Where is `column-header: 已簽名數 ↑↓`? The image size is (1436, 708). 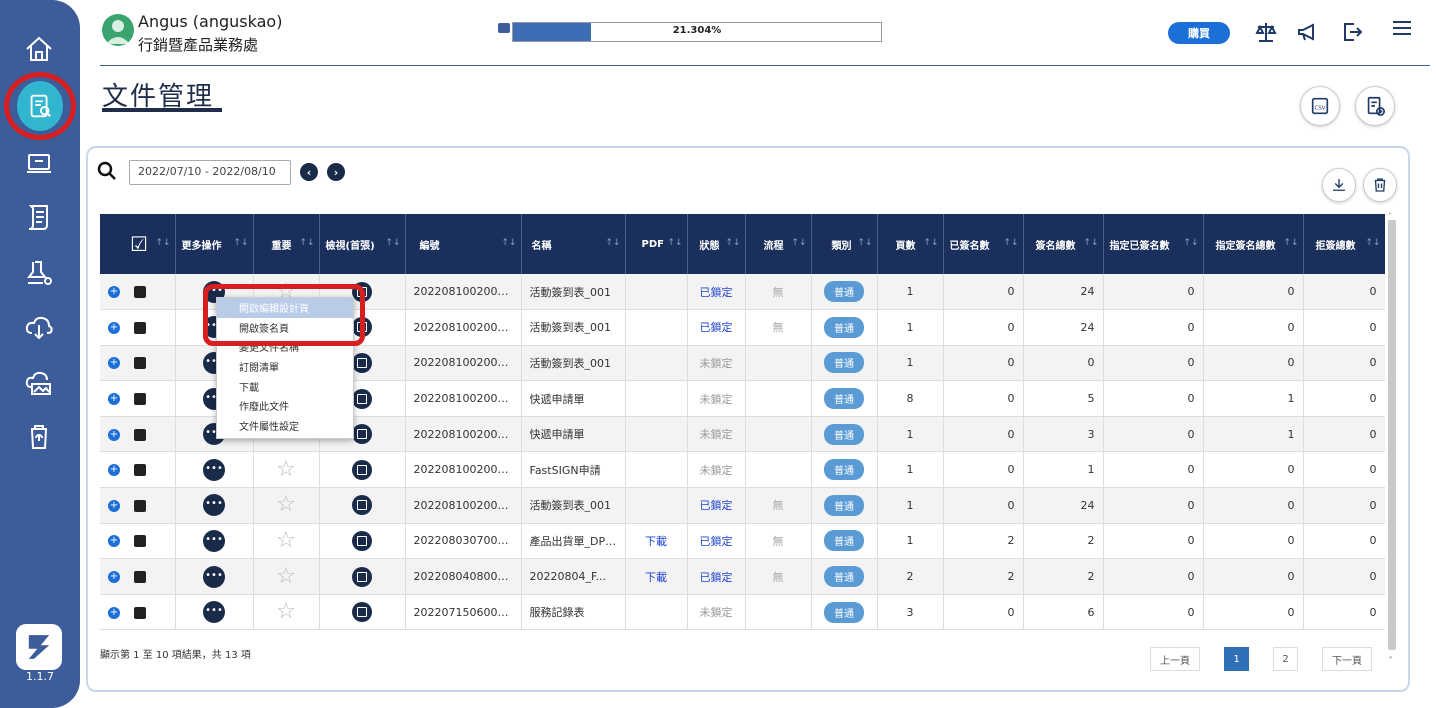 column-header: 已簽名數 ↑↓ is located at coordinates (983, 244).